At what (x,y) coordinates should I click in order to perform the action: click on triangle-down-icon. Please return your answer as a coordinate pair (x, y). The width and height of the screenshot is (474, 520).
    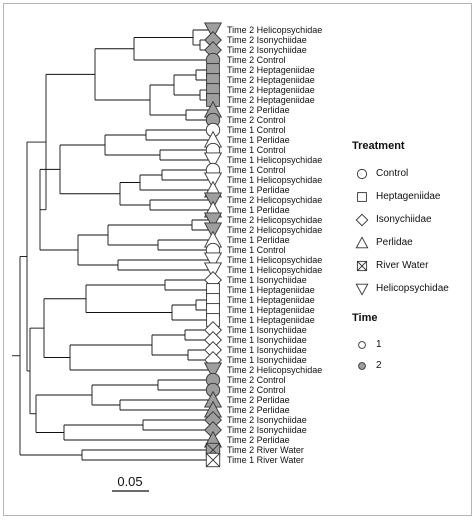
    Looking at the image, I should click on (362, 289).